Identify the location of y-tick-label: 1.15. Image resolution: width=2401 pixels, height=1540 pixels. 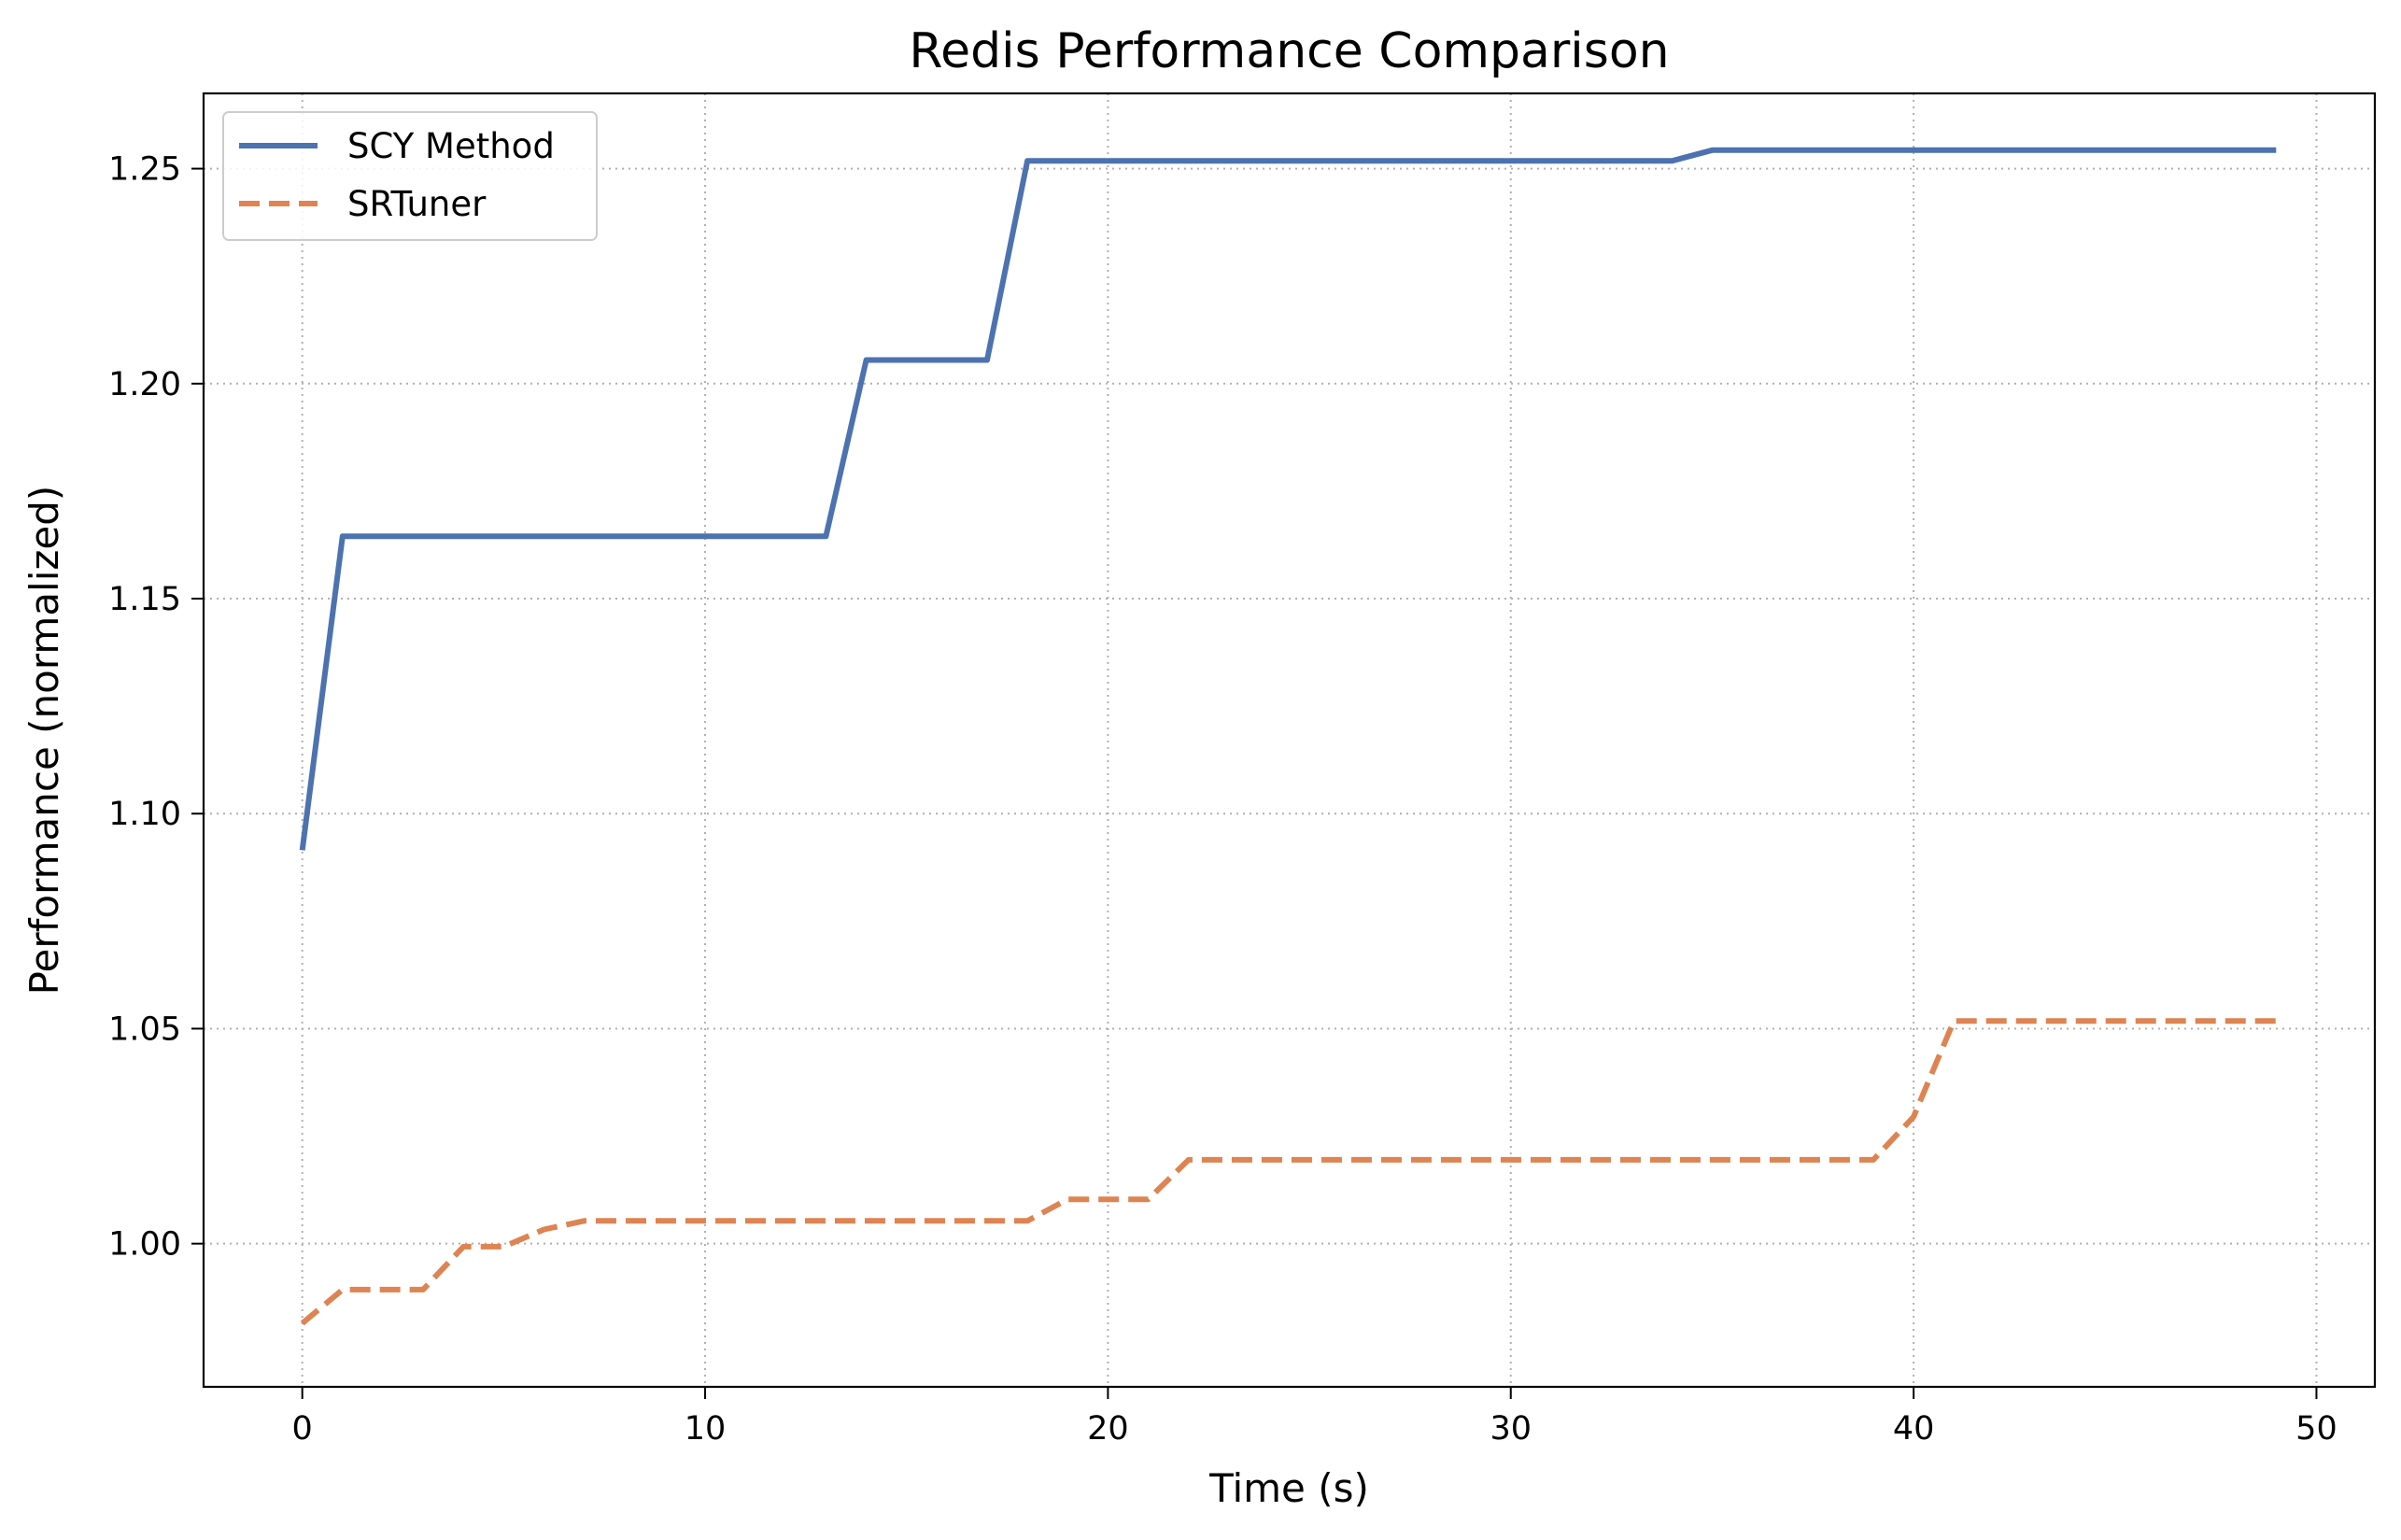
(144, 600).